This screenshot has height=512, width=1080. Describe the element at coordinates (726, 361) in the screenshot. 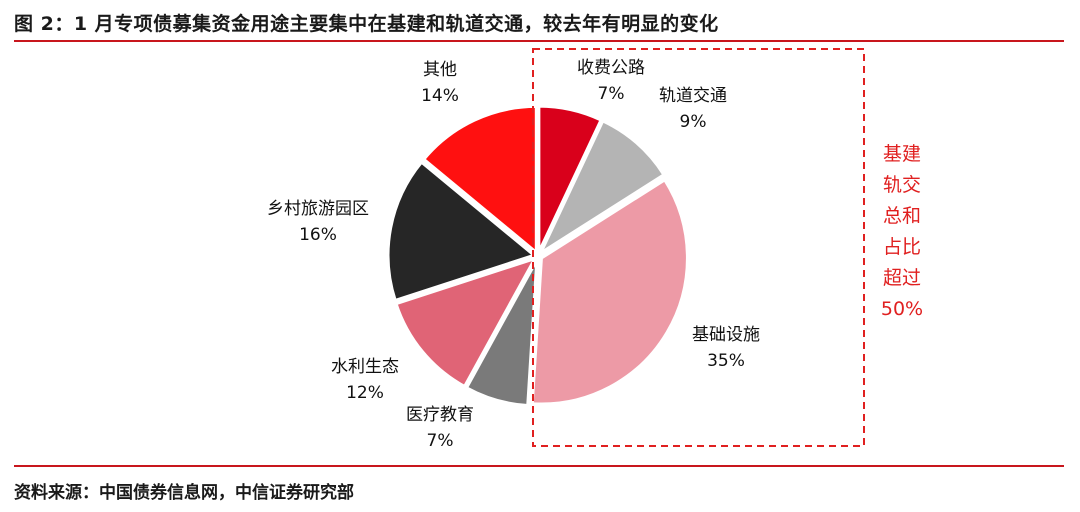

I see `slice-value-2: 35%` at that location.